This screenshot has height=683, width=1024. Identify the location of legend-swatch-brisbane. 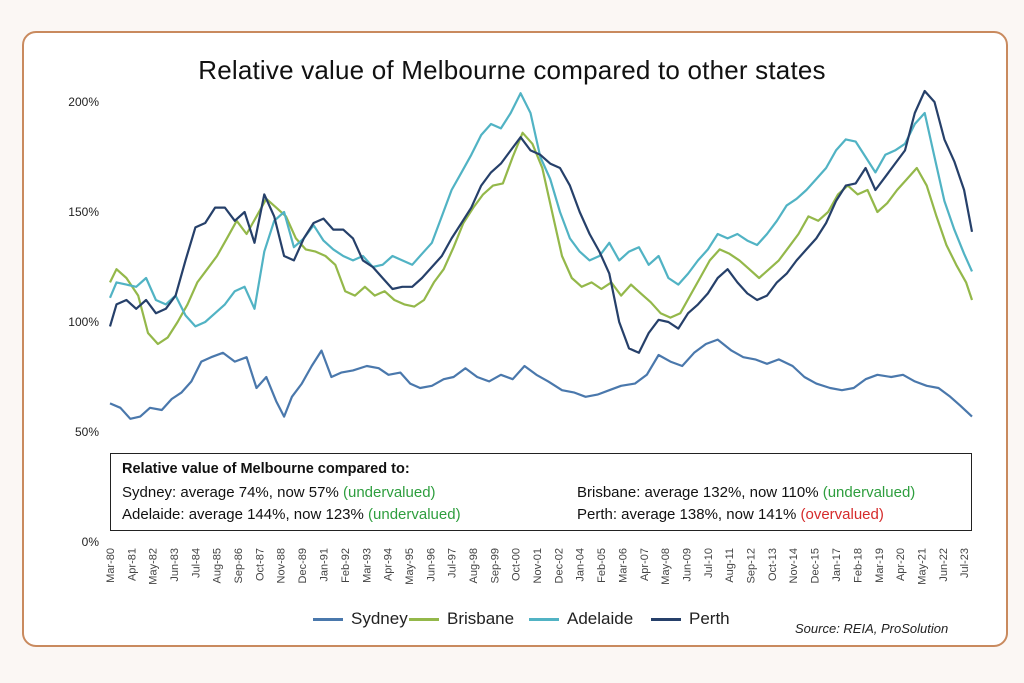
(424, 619).